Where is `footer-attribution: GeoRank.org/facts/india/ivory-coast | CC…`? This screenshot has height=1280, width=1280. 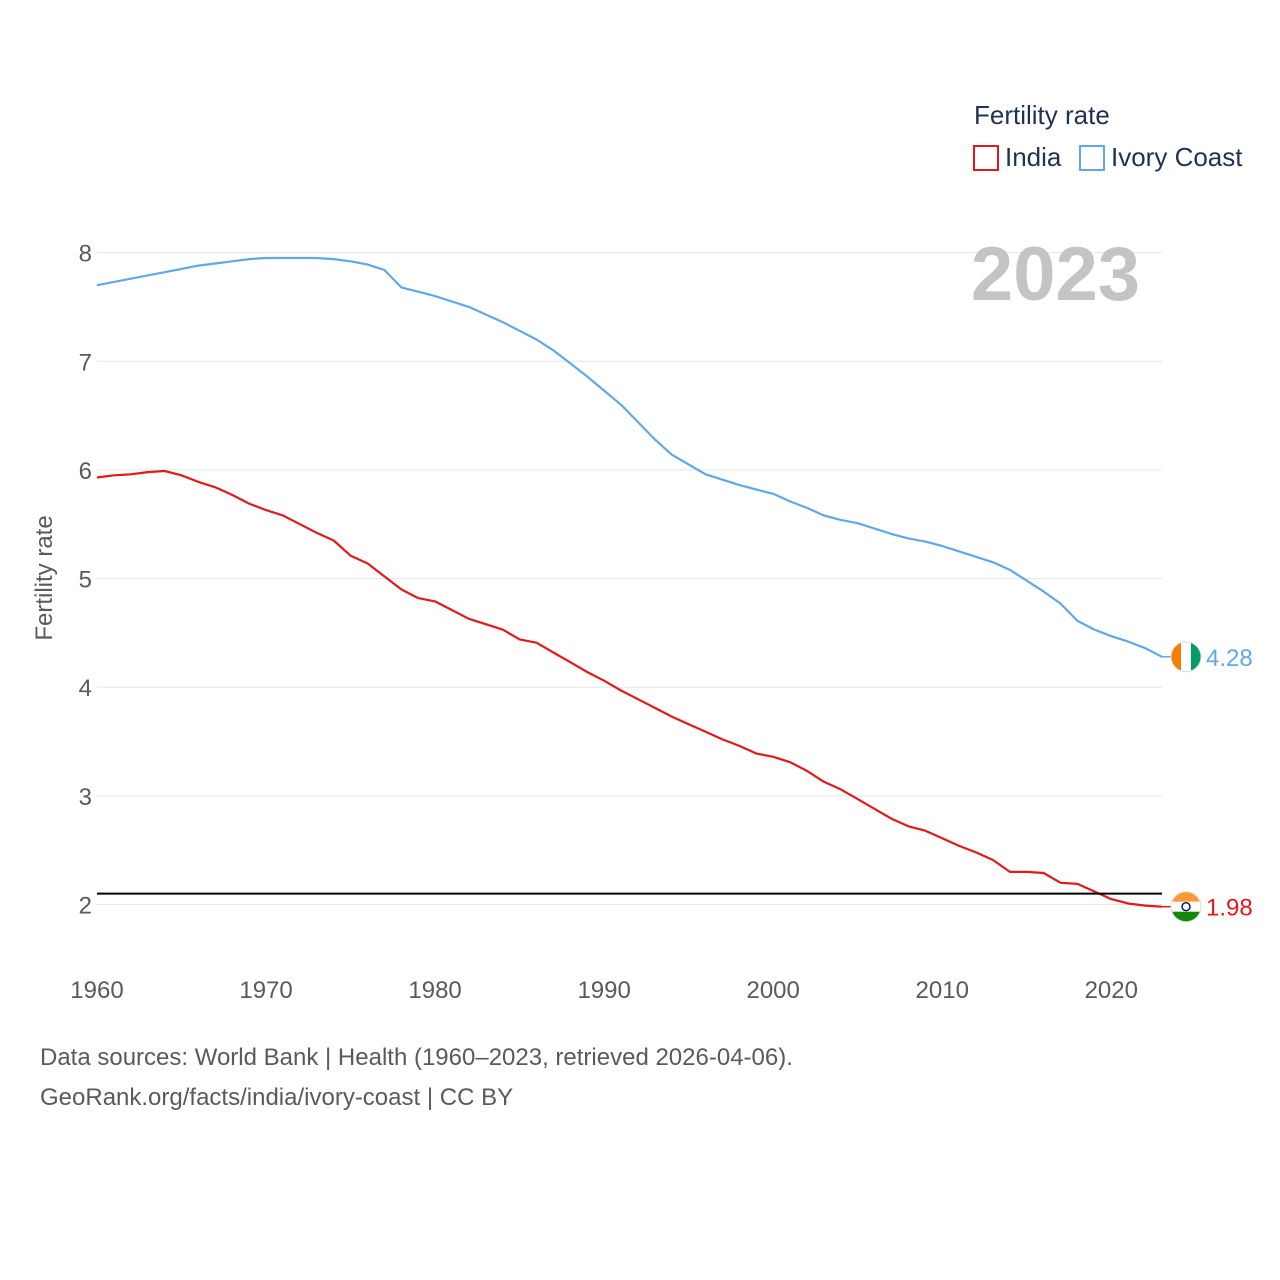
footer-attribution: GeoRank.org/facts/india/ivory-coast | CC… is located at coordinates (277, 1097).